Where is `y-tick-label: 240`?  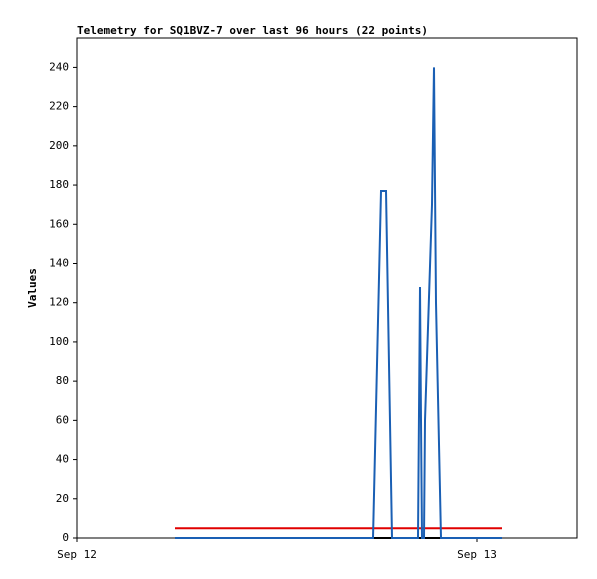
y-tick-label: 240 is located at coordinates (59, 66).